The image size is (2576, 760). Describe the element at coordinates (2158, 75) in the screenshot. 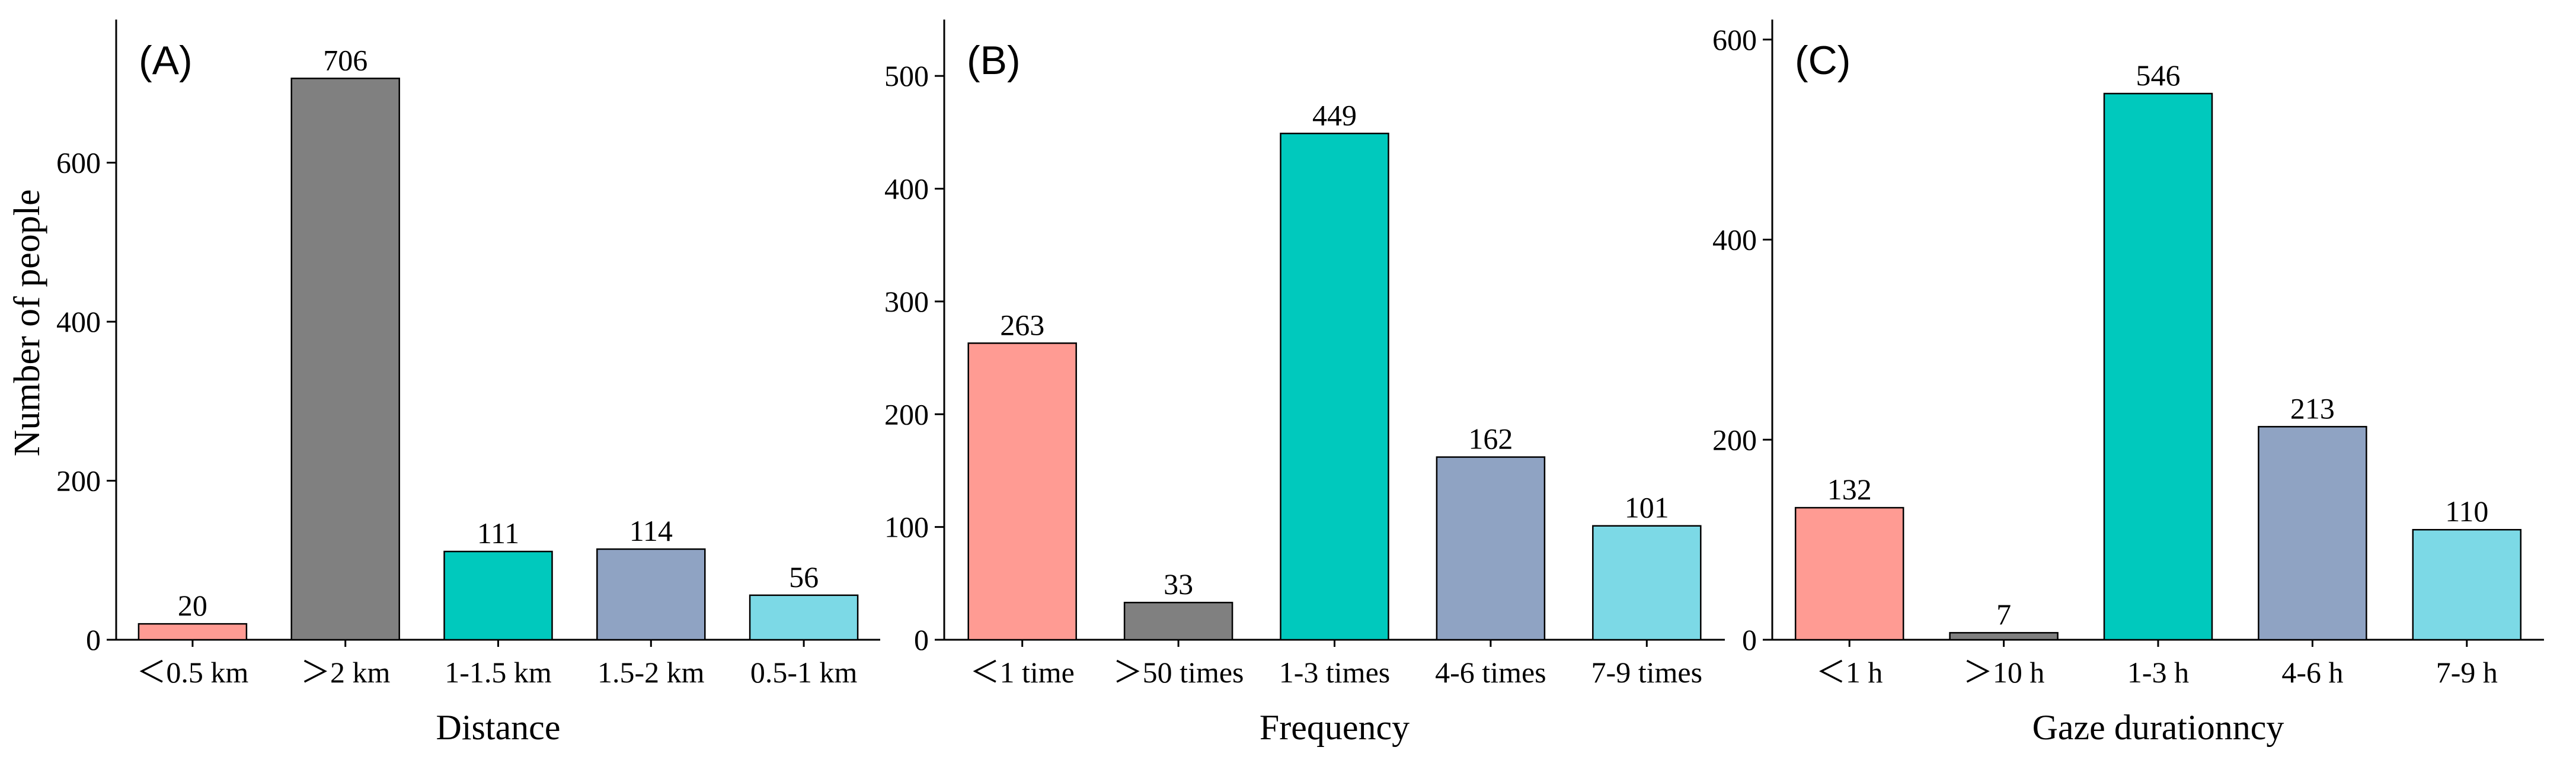

I see `bar-value-label: 546` at that location.